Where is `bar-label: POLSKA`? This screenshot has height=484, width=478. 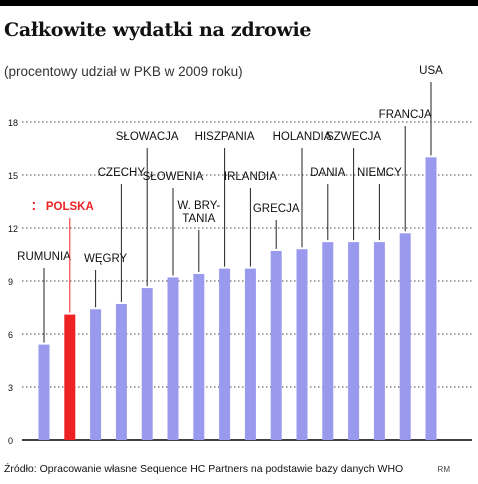 bar-label: POLSKA is located at coordinates (70, 207).